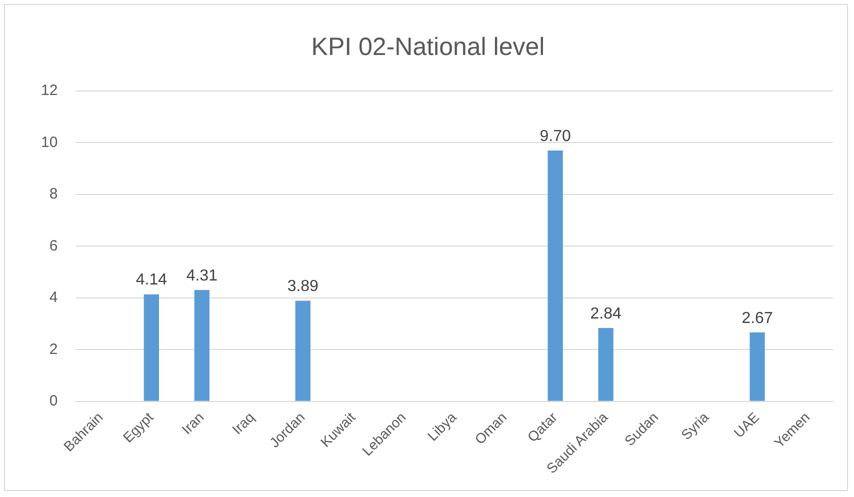 This screenshot has width=854, height=497. I want to click on y-tick-label: 2, so click(53, 349).